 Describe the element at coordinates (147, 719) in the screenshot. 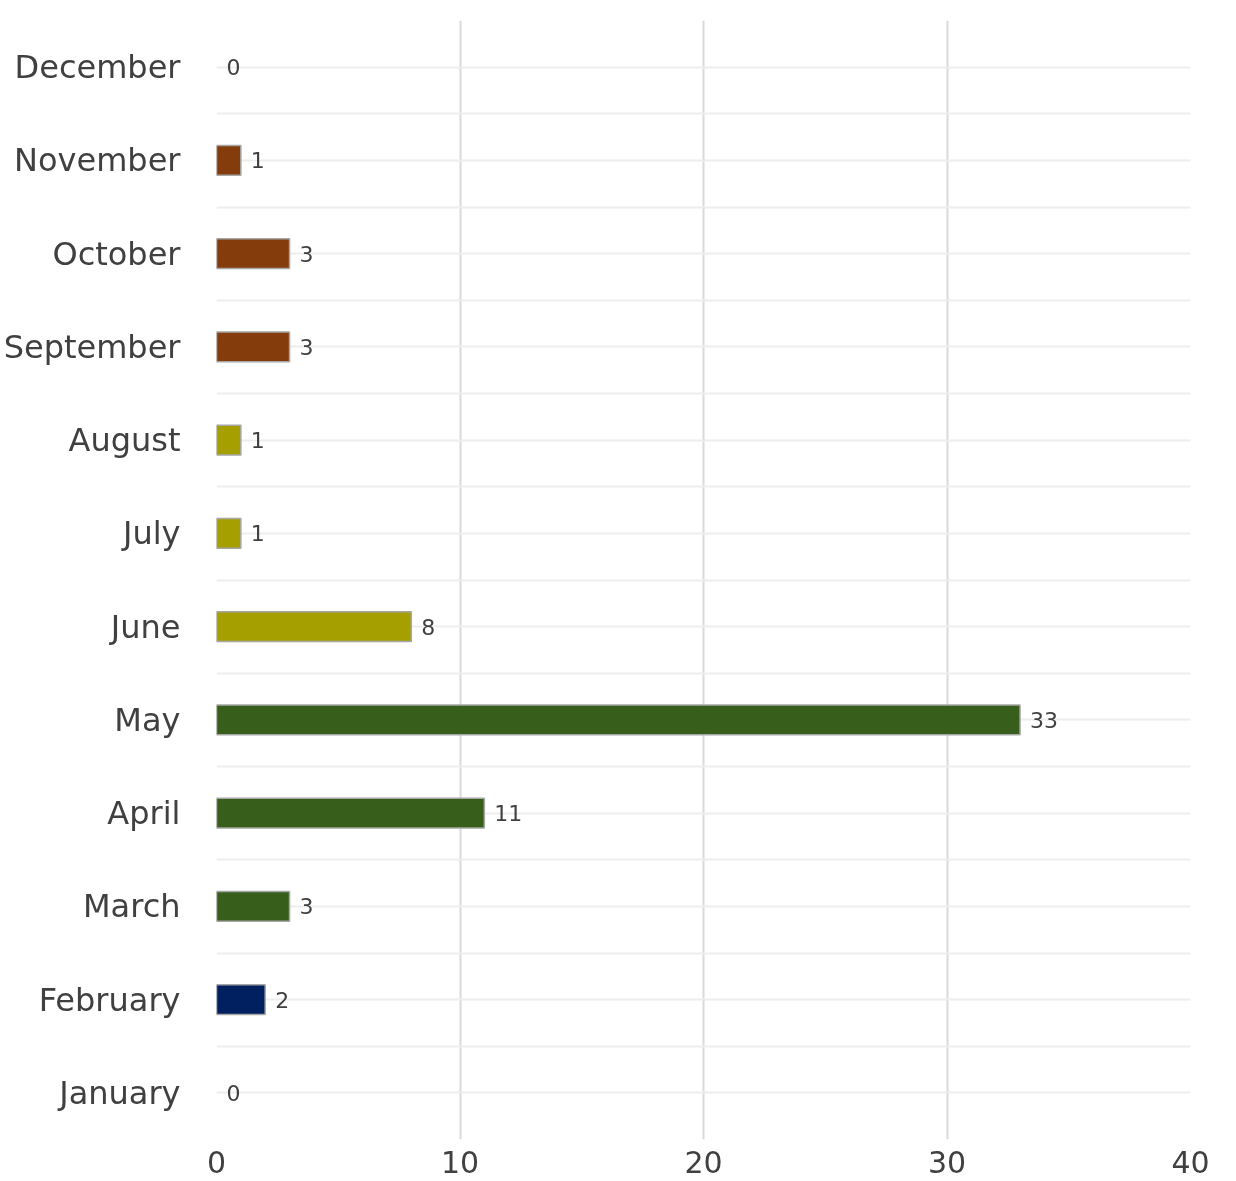

I see `y-tick-label: May` at that location.